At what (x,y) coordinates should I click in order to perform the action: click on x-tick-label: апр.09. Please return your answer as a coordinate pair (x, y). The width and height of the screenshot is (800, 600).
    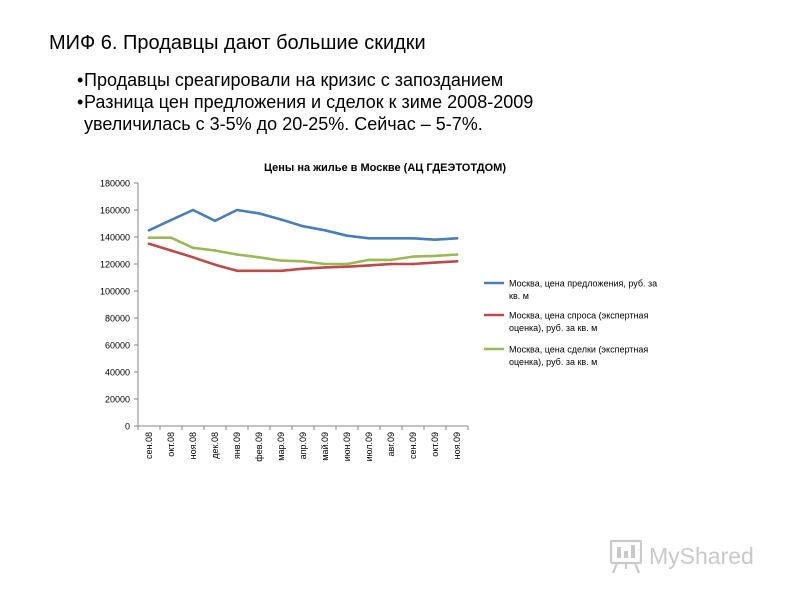
    Looking at the image, I should click on (303, 445).